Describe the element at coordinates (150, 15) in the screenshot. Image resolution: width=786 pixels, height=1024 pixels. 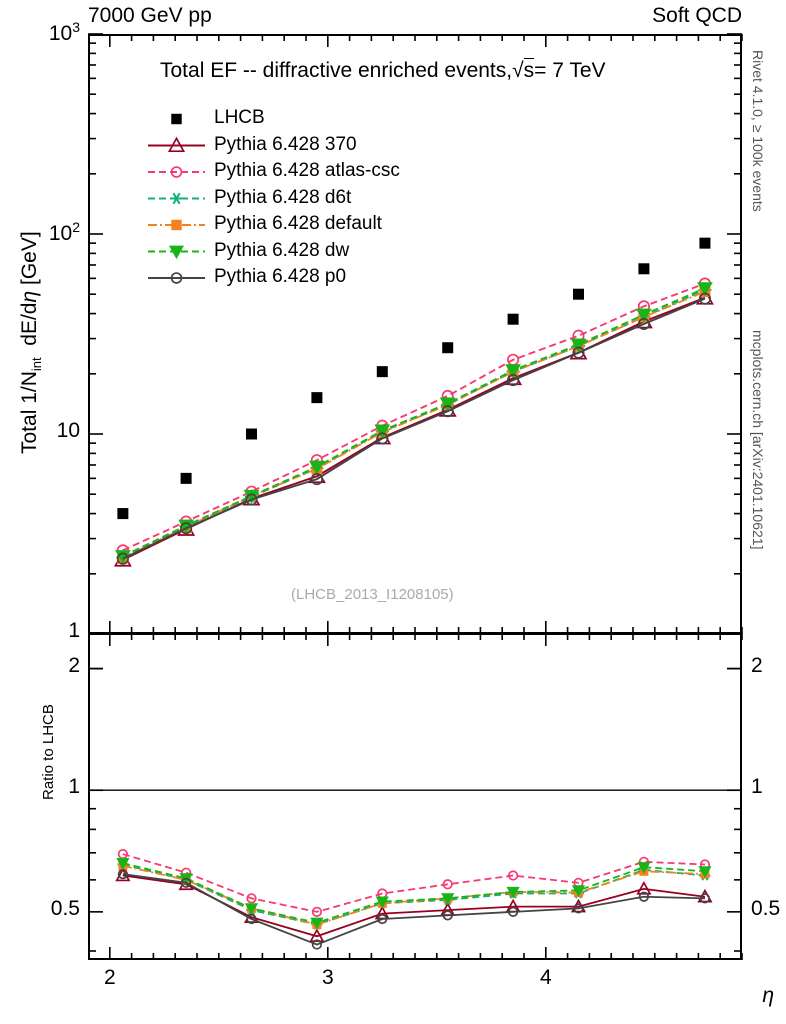
I see `header-left-label: 7000 GeV pp` at that location.